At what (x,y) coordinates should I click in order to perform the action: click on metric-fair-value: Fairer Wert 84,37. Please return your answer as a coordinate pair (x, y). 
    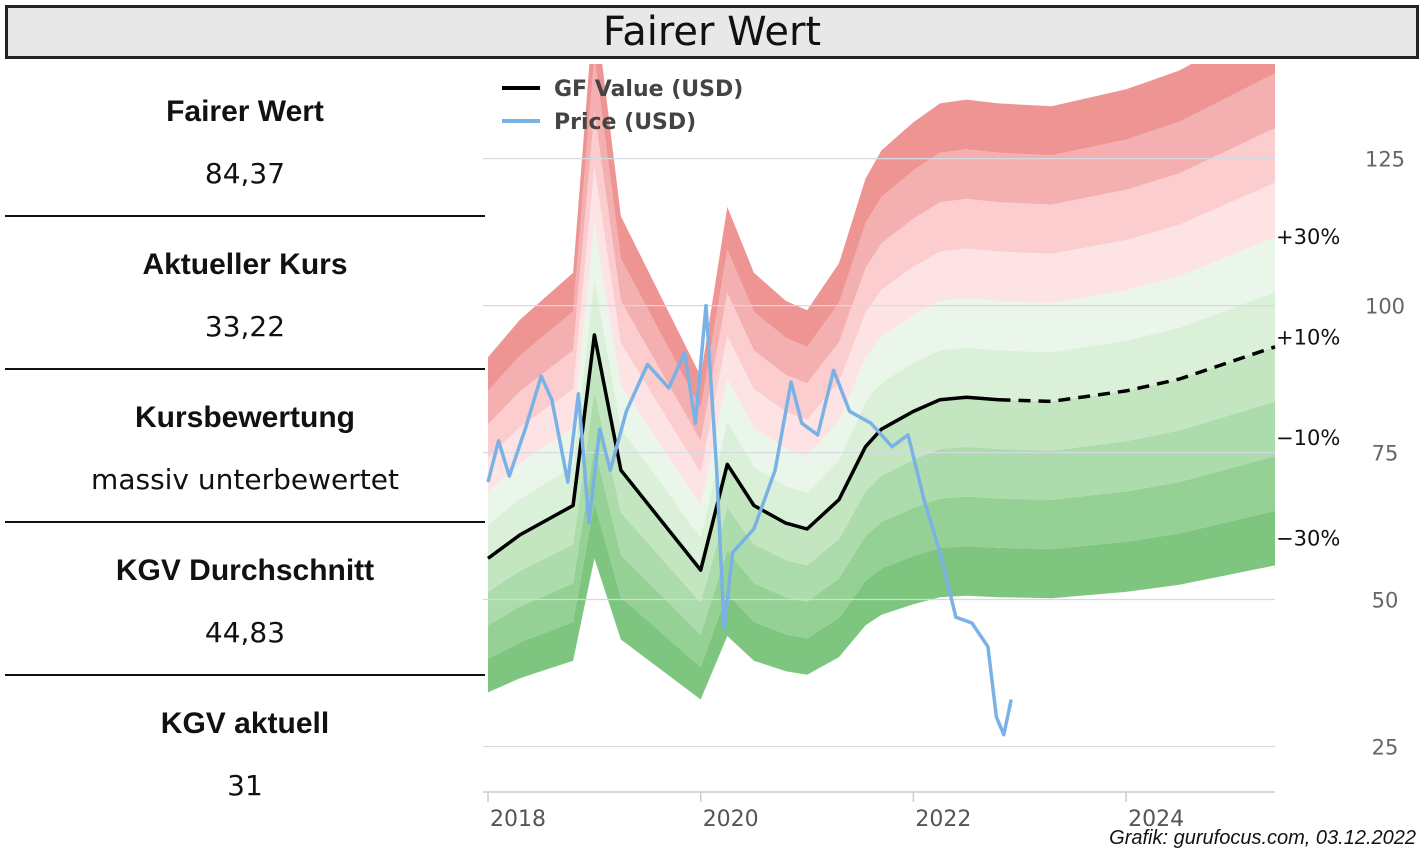
    Looking at the image, I should click on (245, 140).